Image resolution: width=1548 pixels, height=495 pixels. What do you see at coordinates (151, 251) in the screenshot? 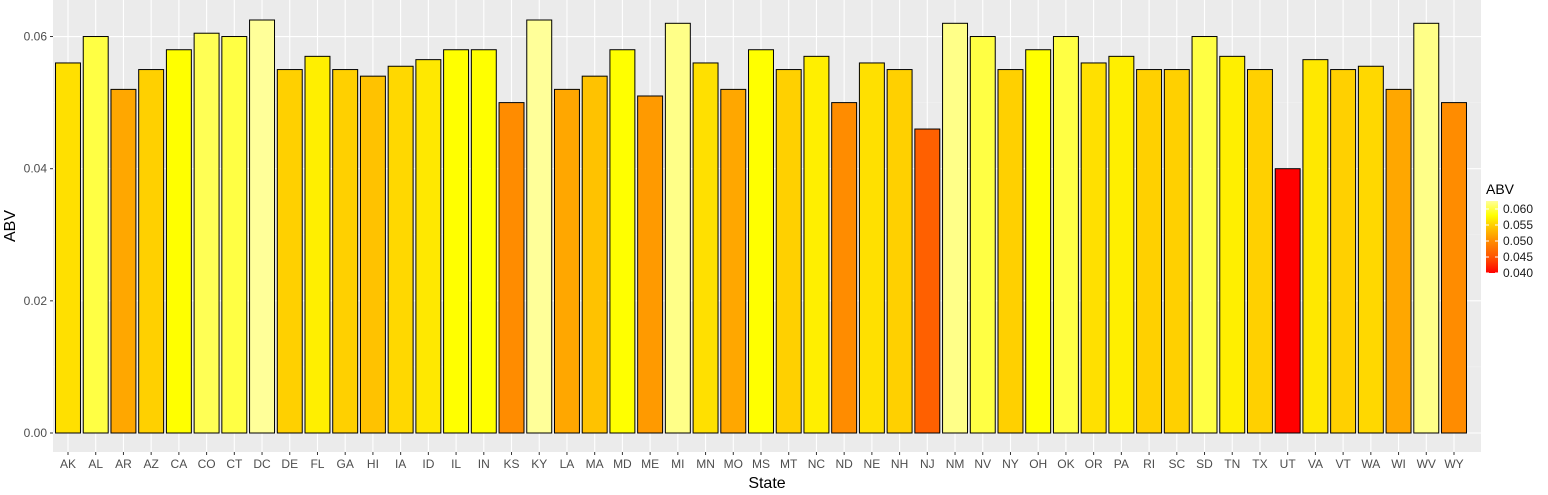
I see `bar-az` at bounding box center [151, 251].